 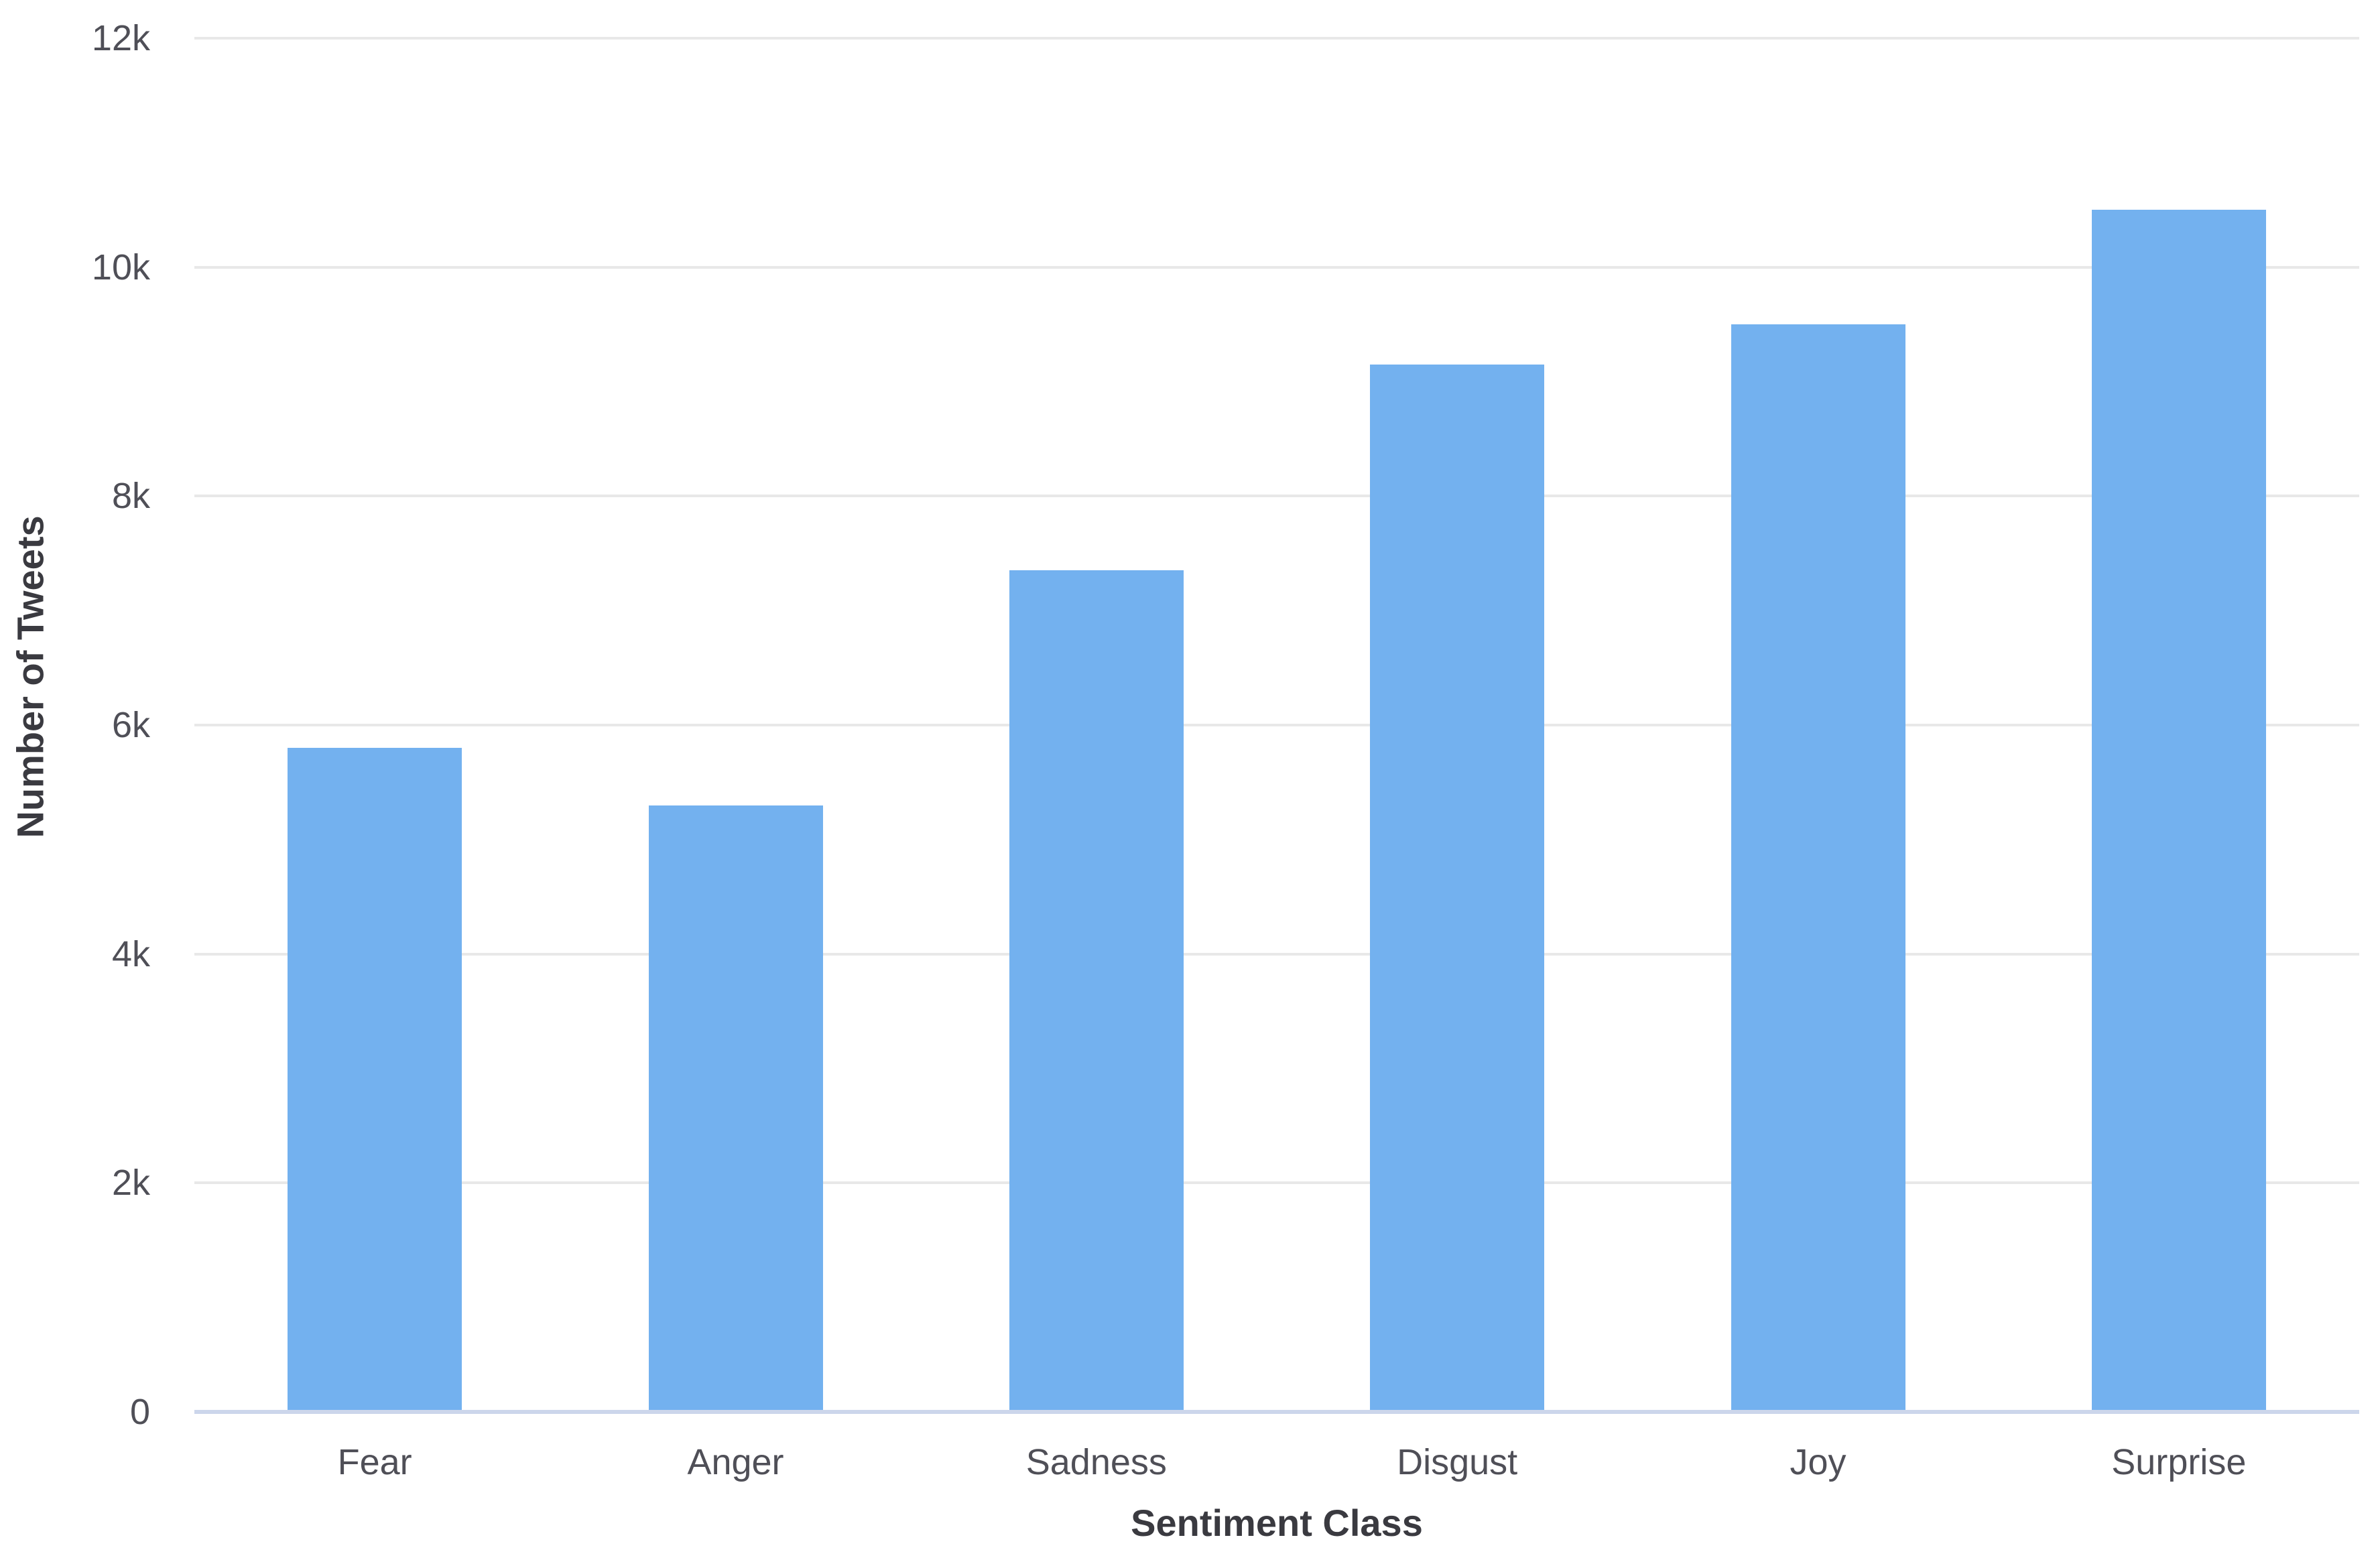 I want to click on x-tick-label-surprise: Surprise, so click(x=2179, y=1462).